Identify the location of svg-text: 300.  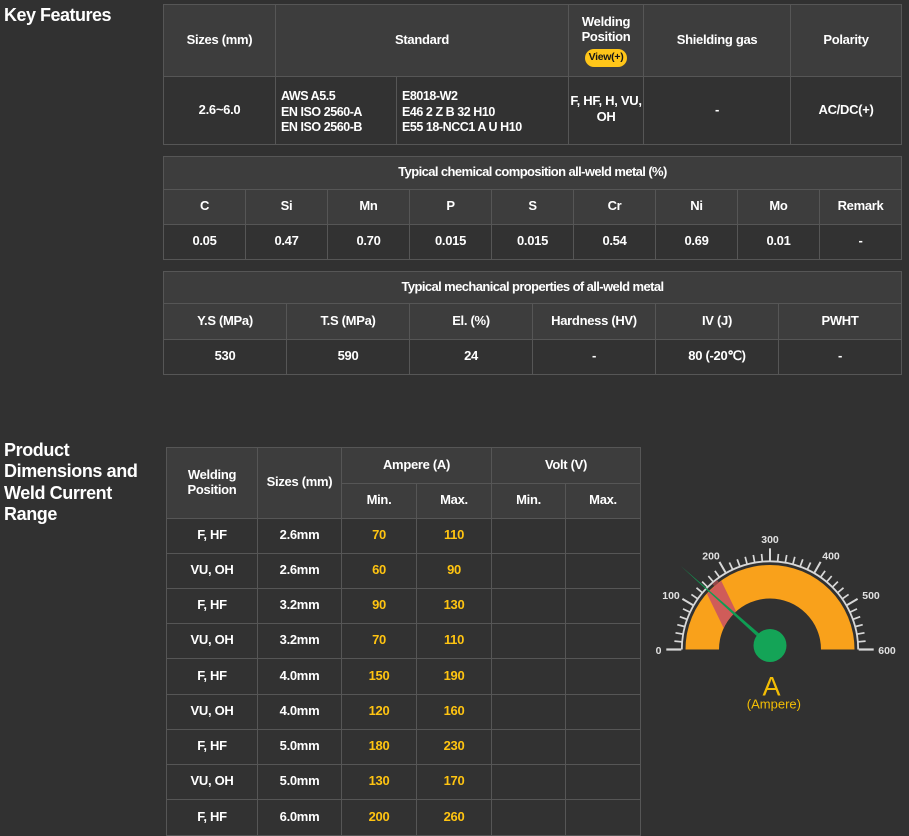
(770, 540).